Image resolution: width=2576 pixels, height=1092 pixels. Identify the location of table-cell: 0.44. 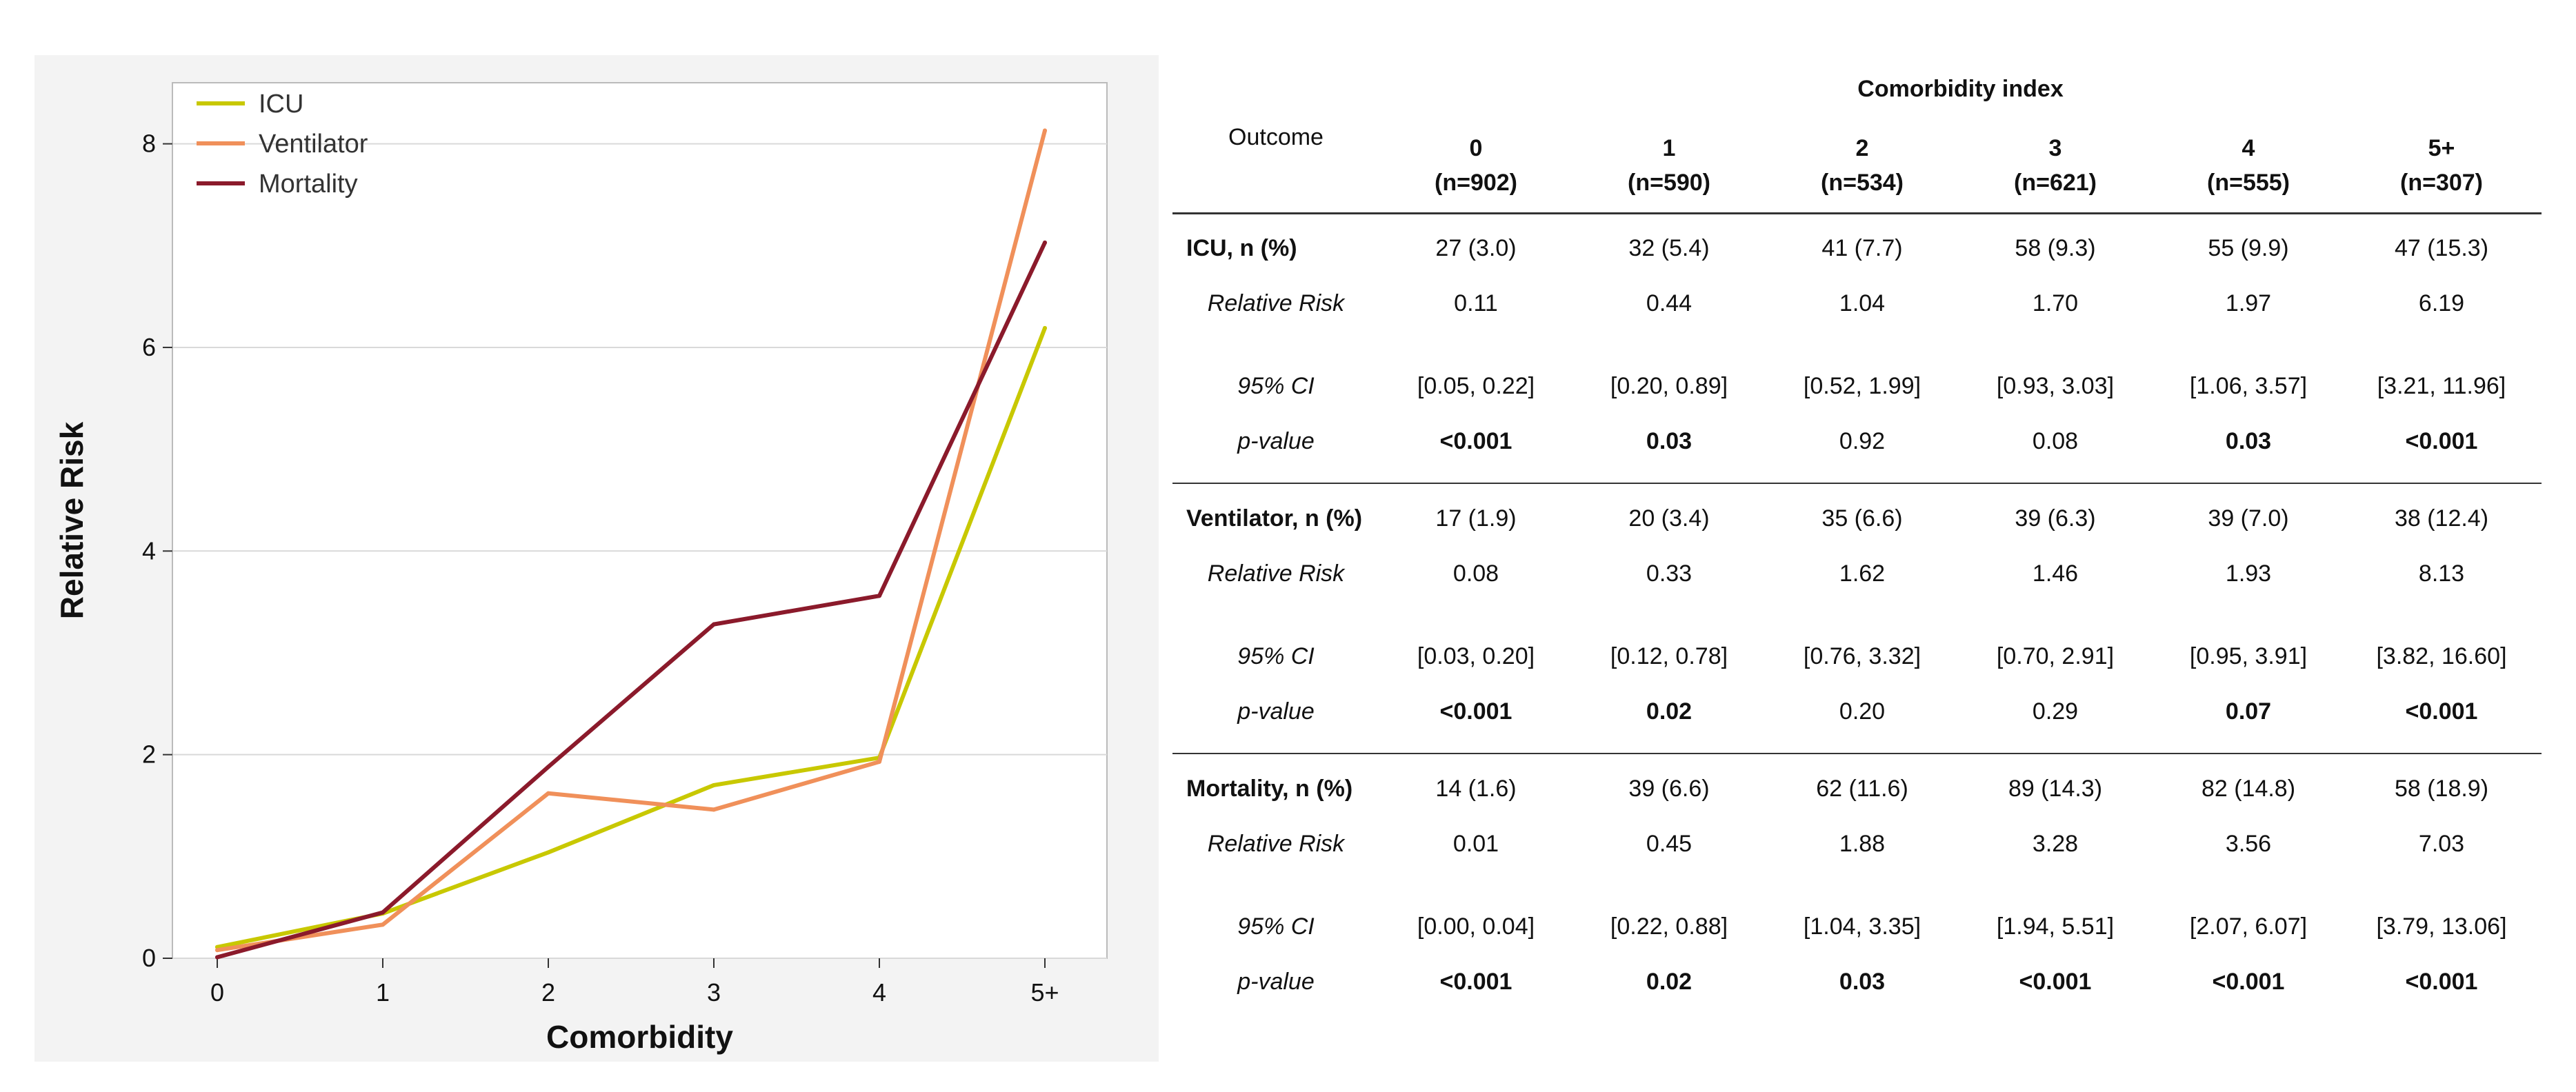
(1669, 303).